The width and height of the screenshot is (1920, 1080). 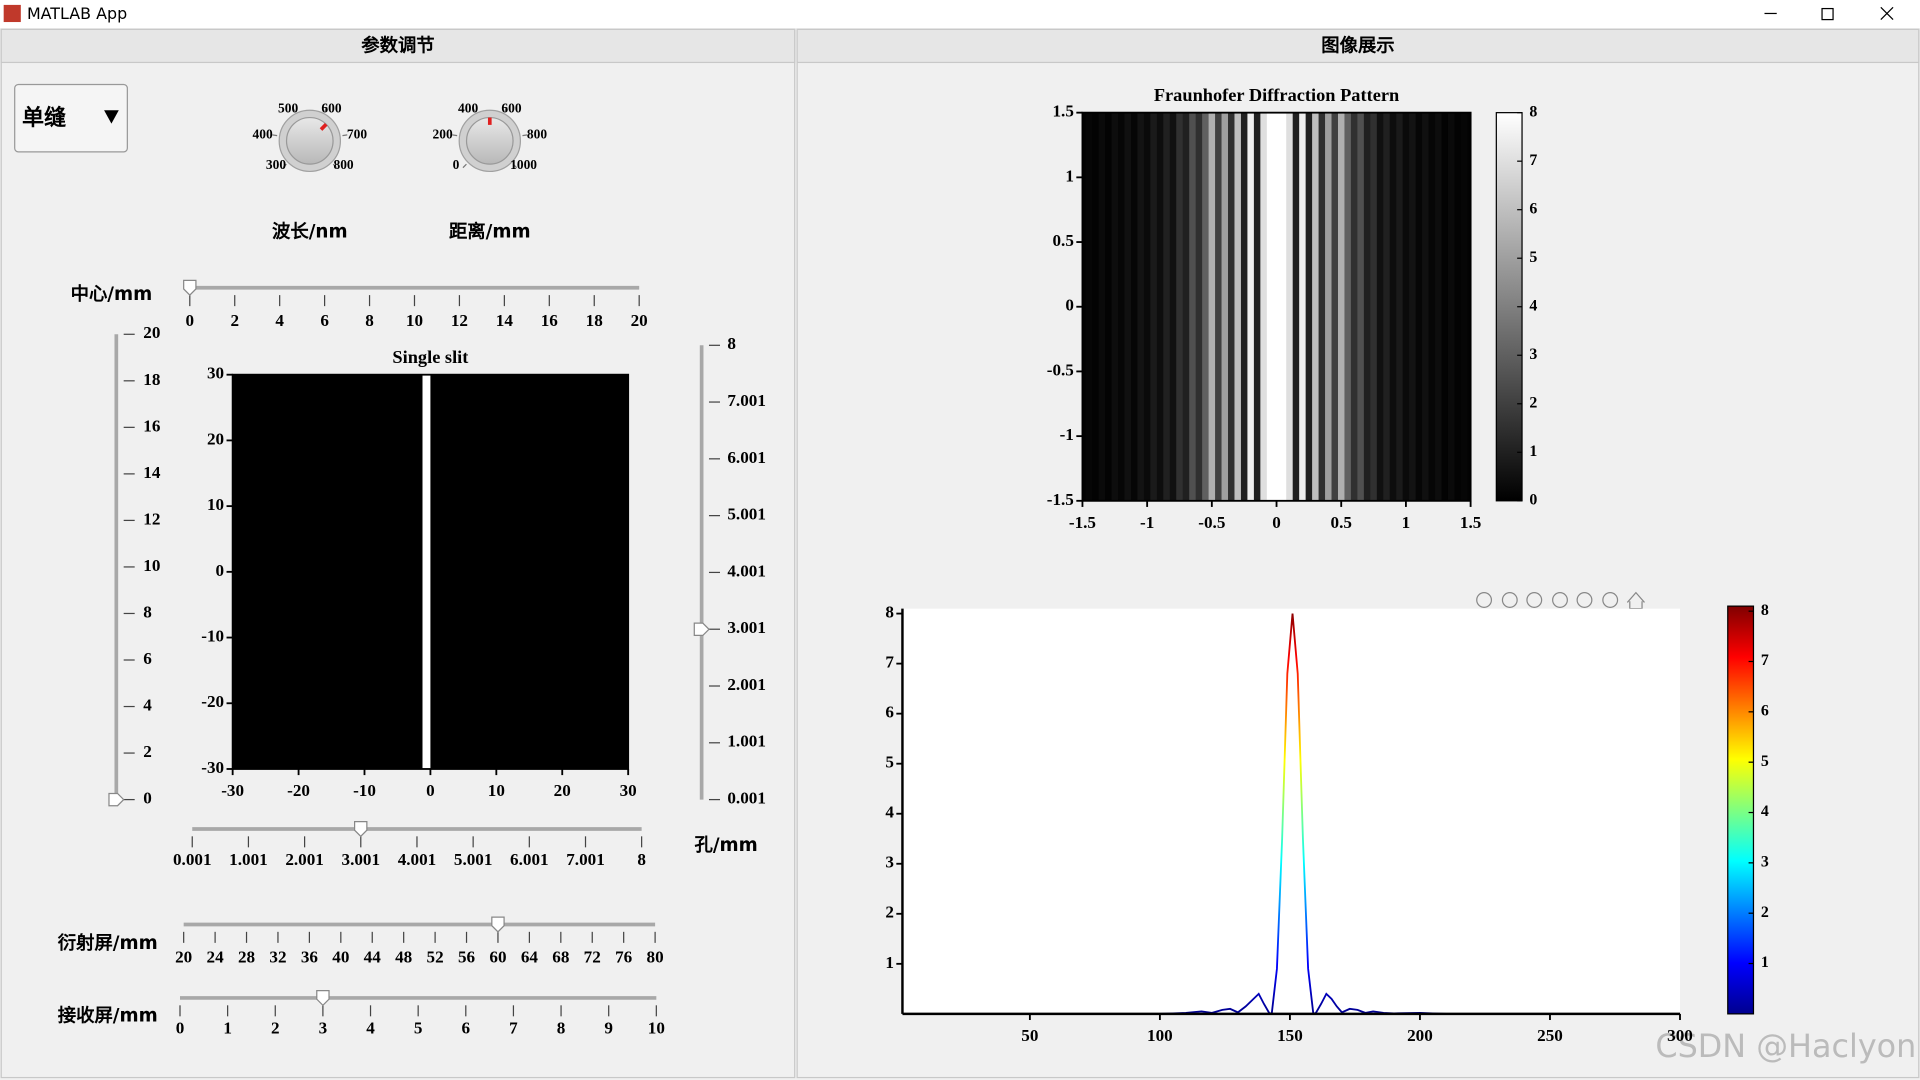 What do you see at coordinates (71, 118) in the screenshot?
I see `dropdown` at bounding box center [71, 118].